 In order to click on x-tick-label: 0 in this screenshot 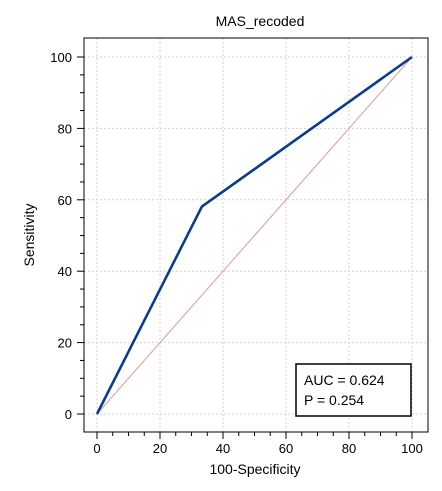, I will do `click(96, 448)`.